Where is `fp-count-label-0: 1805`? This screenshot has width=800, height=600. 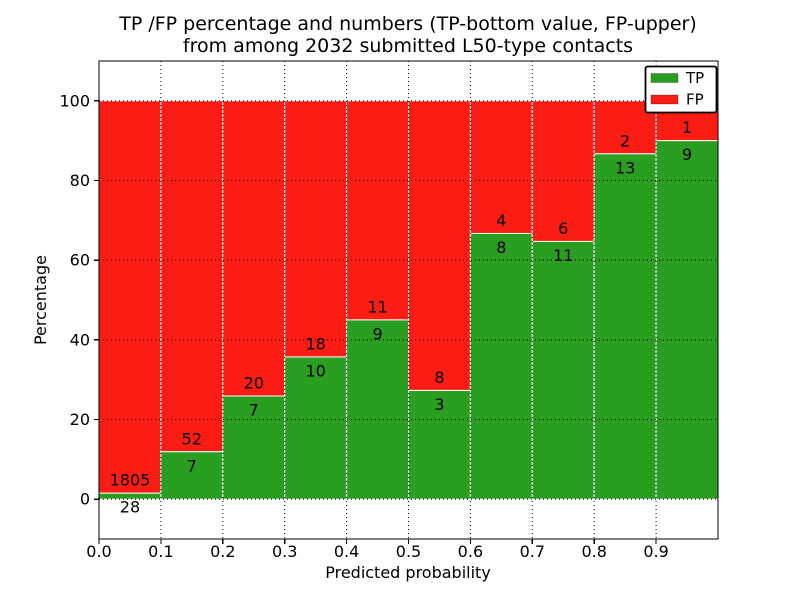
fp-count-label-0: 1805 is located at coordinates (130, 480).